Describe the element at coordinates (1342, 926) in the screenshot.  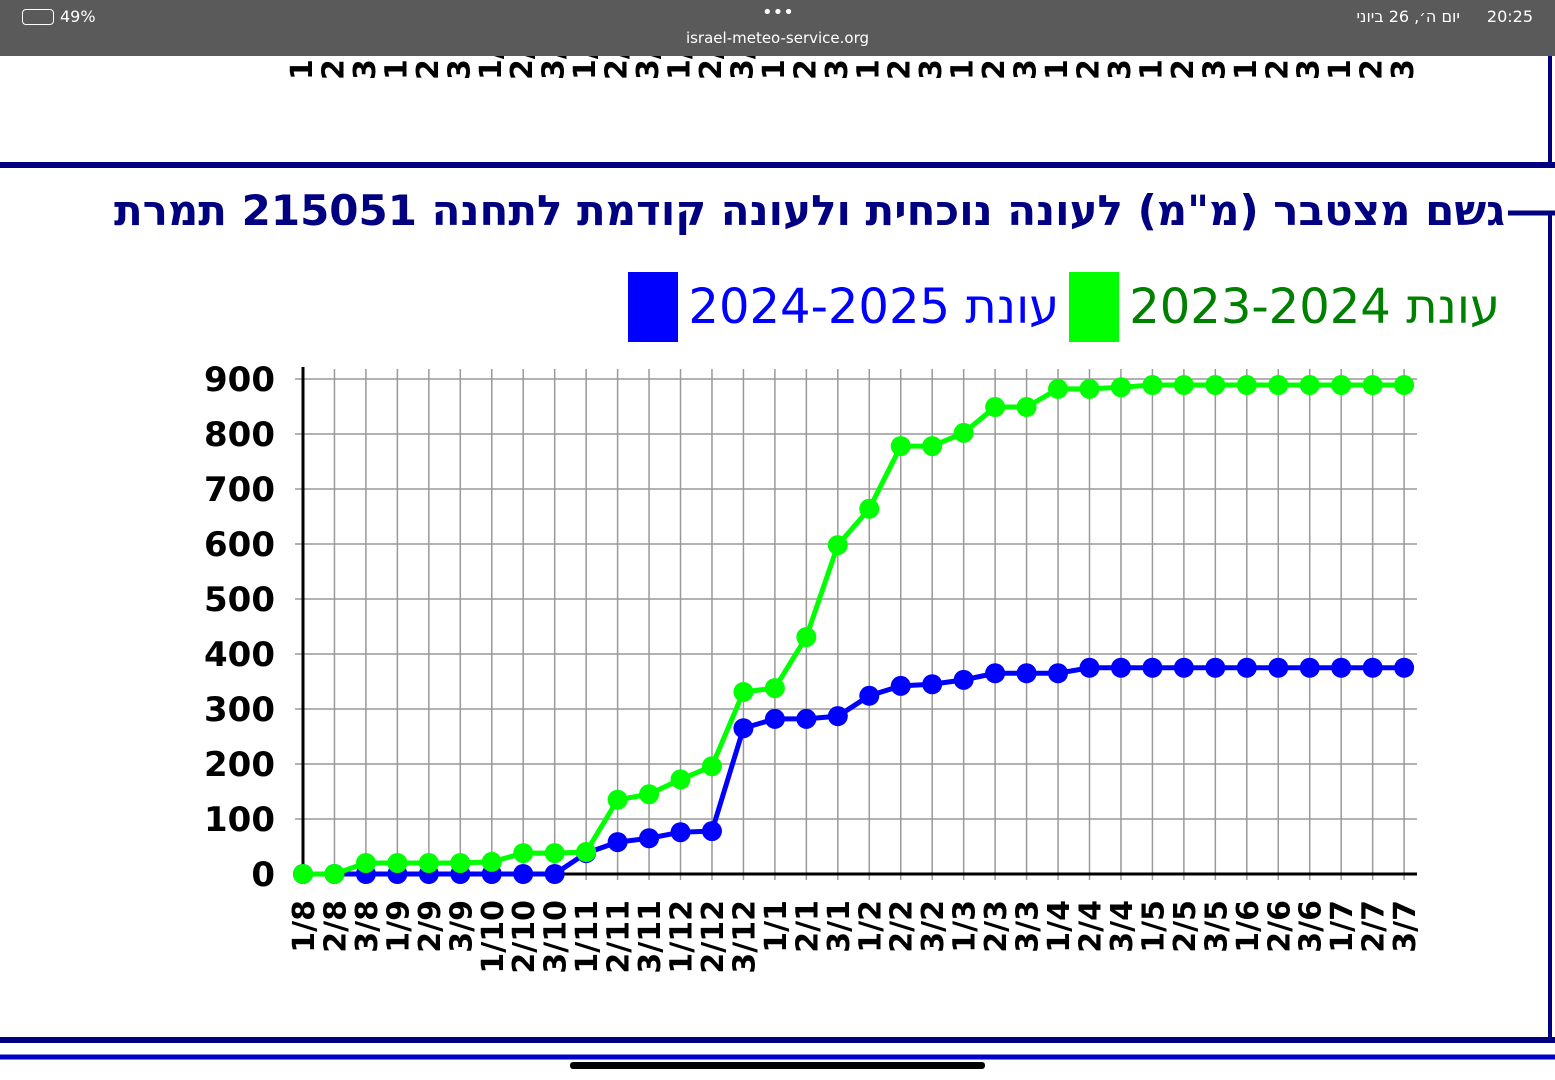
I see `x-tick-label: 1/7` at that location.